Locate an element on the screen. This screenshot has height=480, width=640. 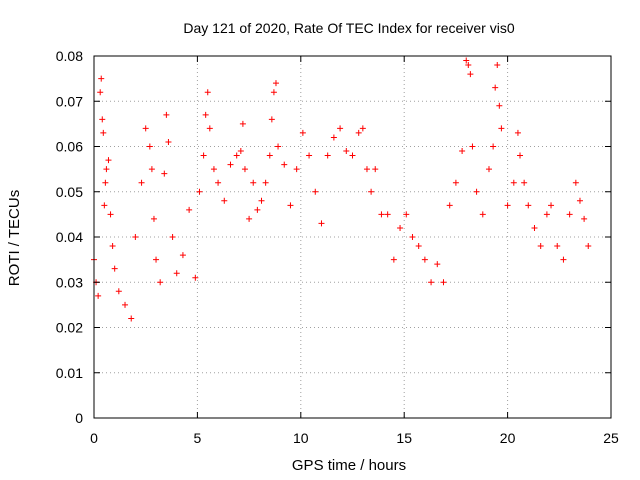
y-tick-label: 0.06 is located at coordinates (69, 147).